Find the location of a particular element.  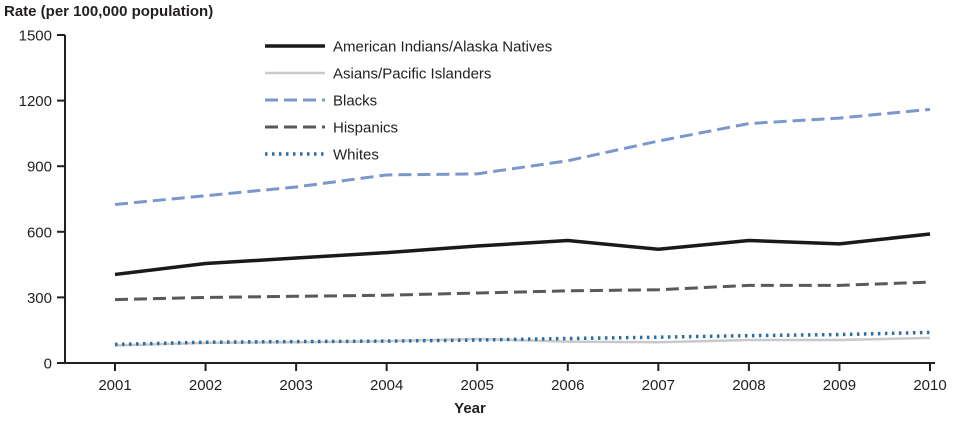

y-tick-label: 600 is located at coordinates (39, 232).